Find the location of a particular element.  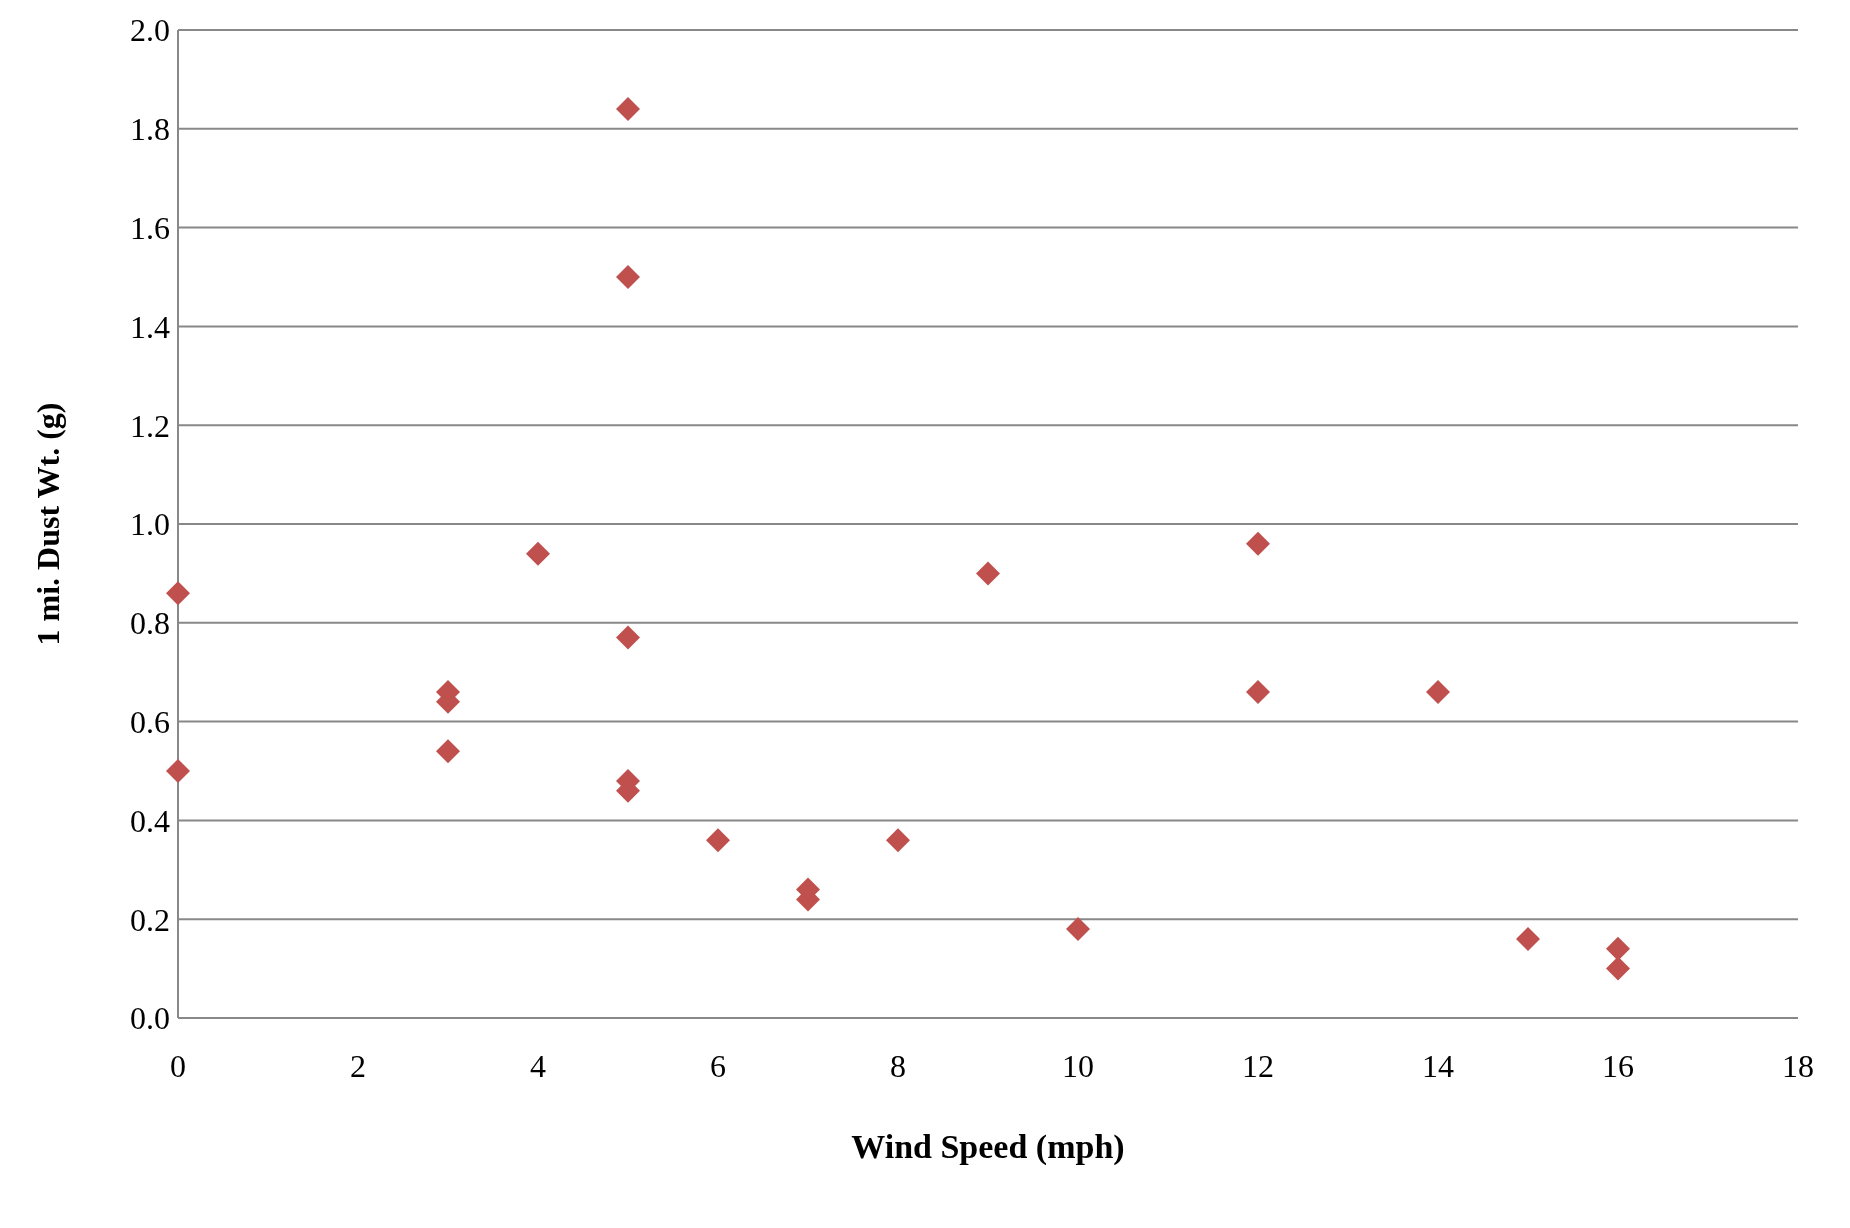

x-tick-label: 18 is located at coordinates (1798, 1065).